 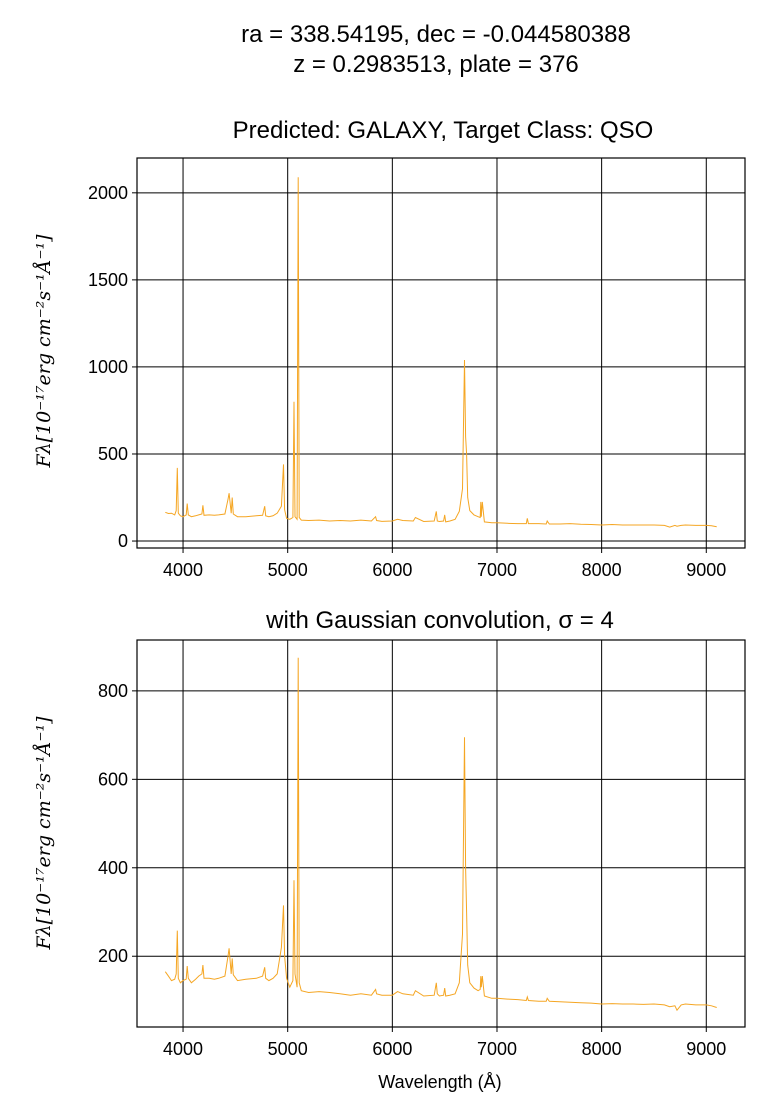 I want to click on y-tick-label: 400, so click(x=113, y=868).